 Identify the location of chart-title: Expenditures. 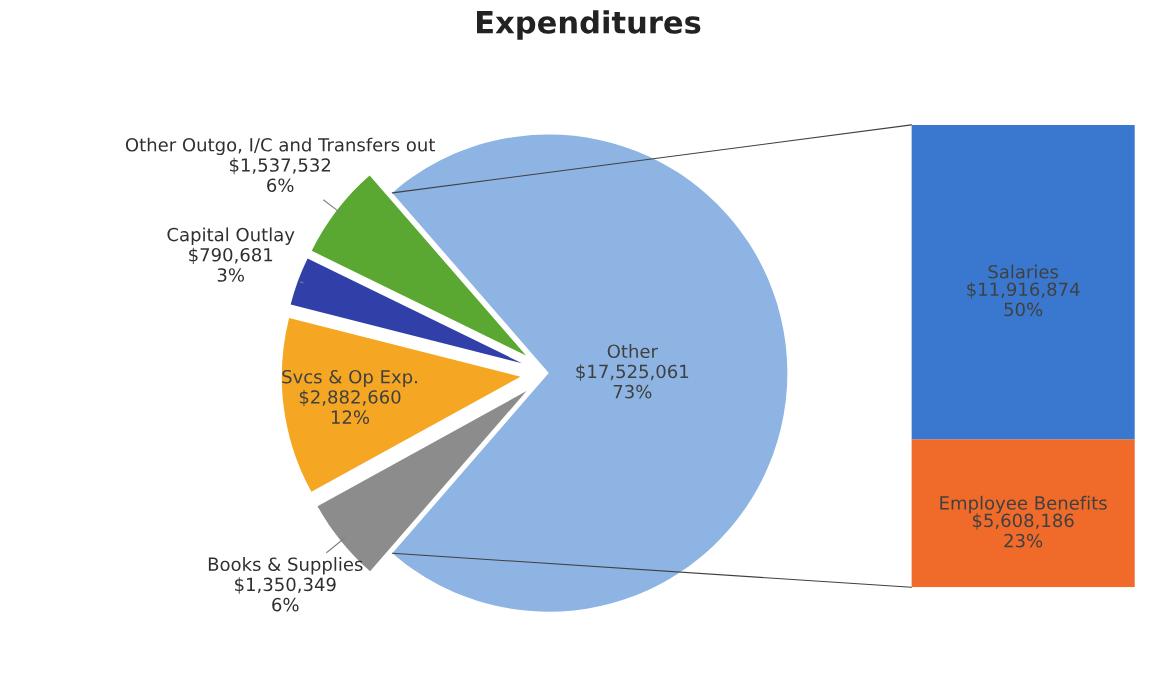
(589, 25).